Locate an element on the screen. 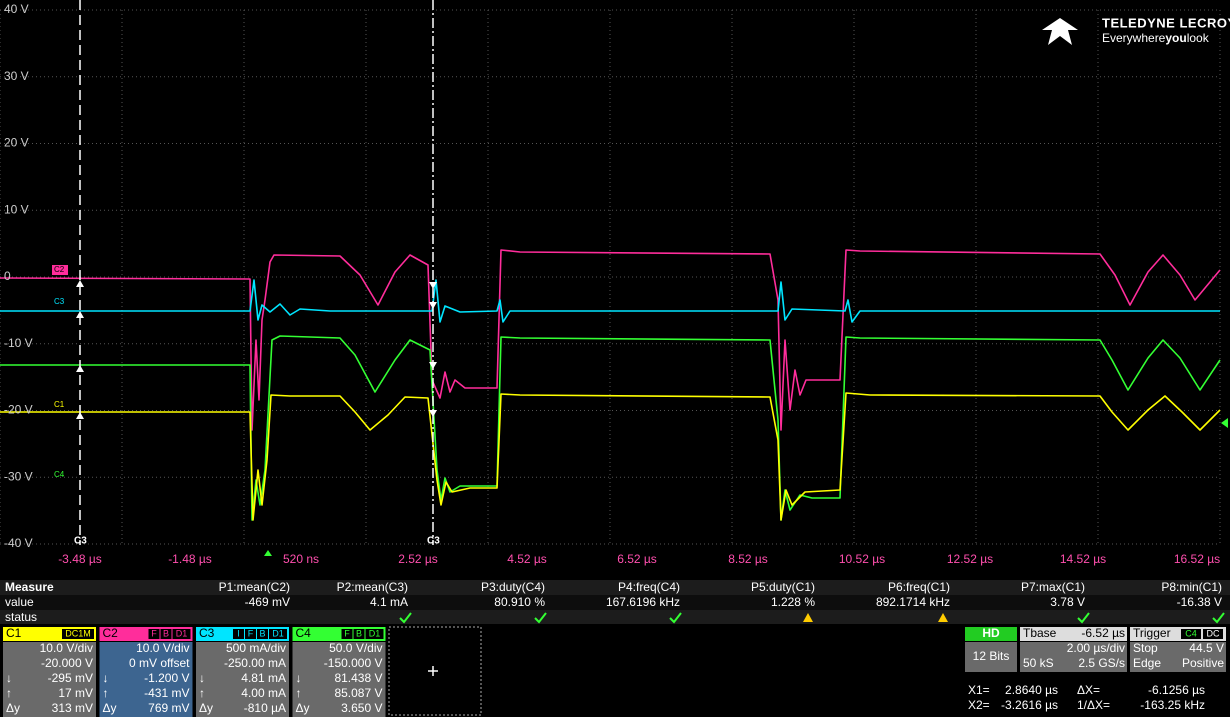 Image resolution: width=1230 pixels, height=717 pixels. timebase-title: Tbase is located at coordinates (1040, 633).